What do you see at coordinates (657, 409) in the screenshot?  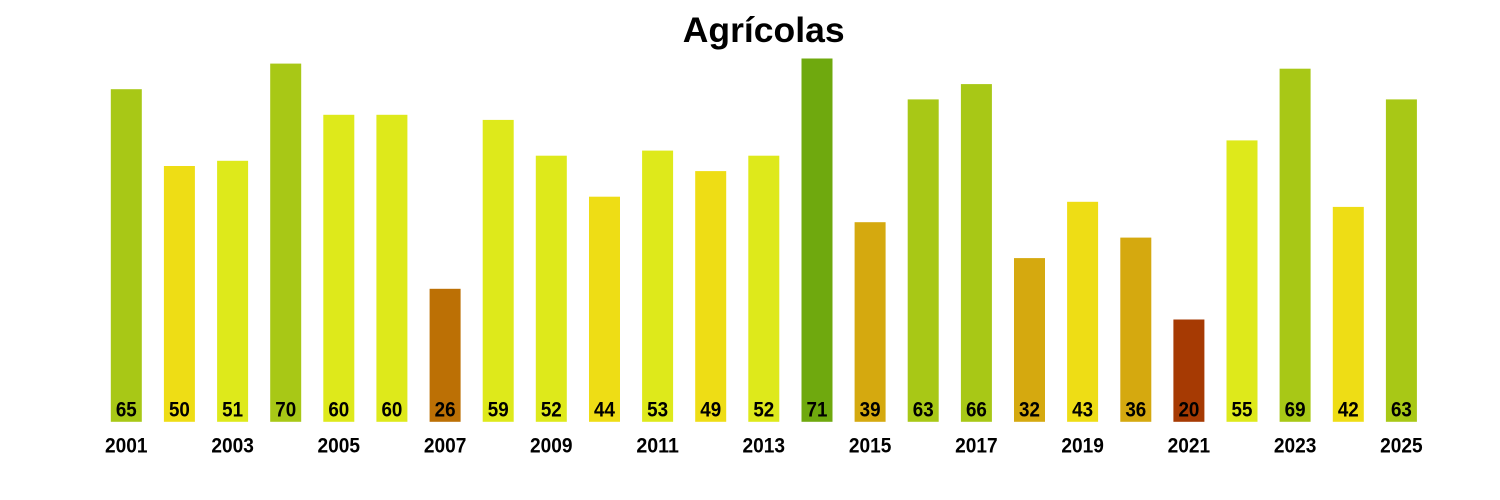 I see `svg-text: 53` at bounding box center [657, 409].